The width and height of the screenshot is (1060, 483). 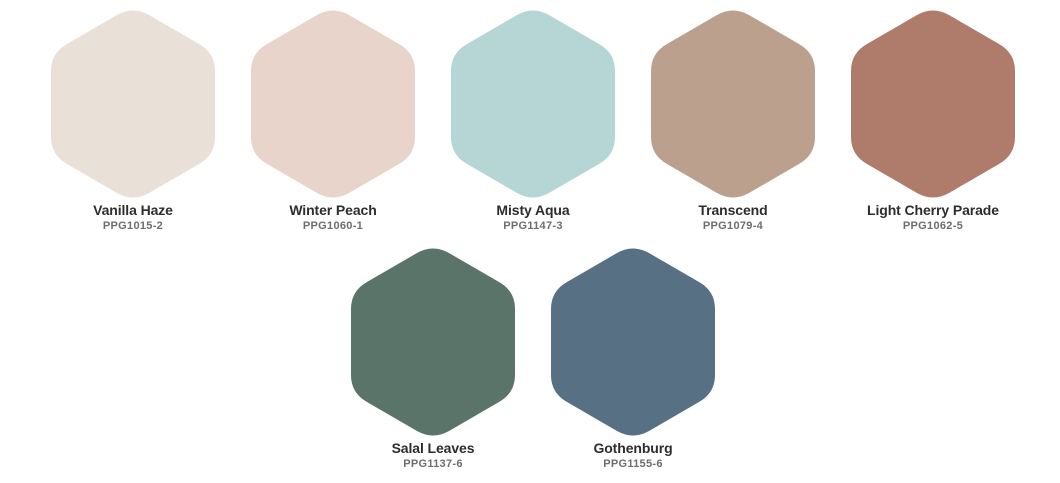 I want to click on misty-aqua-hex-chip, so click(x=533, y=104).